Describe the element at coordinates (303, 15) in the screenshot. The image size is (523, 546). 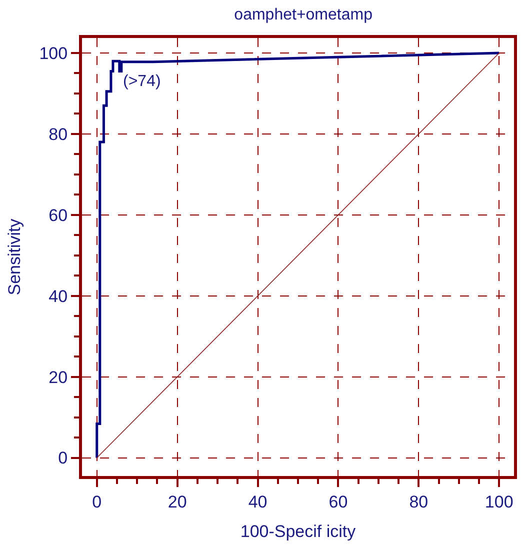
I see `chart-title: oamphet+ometamp` at that location.